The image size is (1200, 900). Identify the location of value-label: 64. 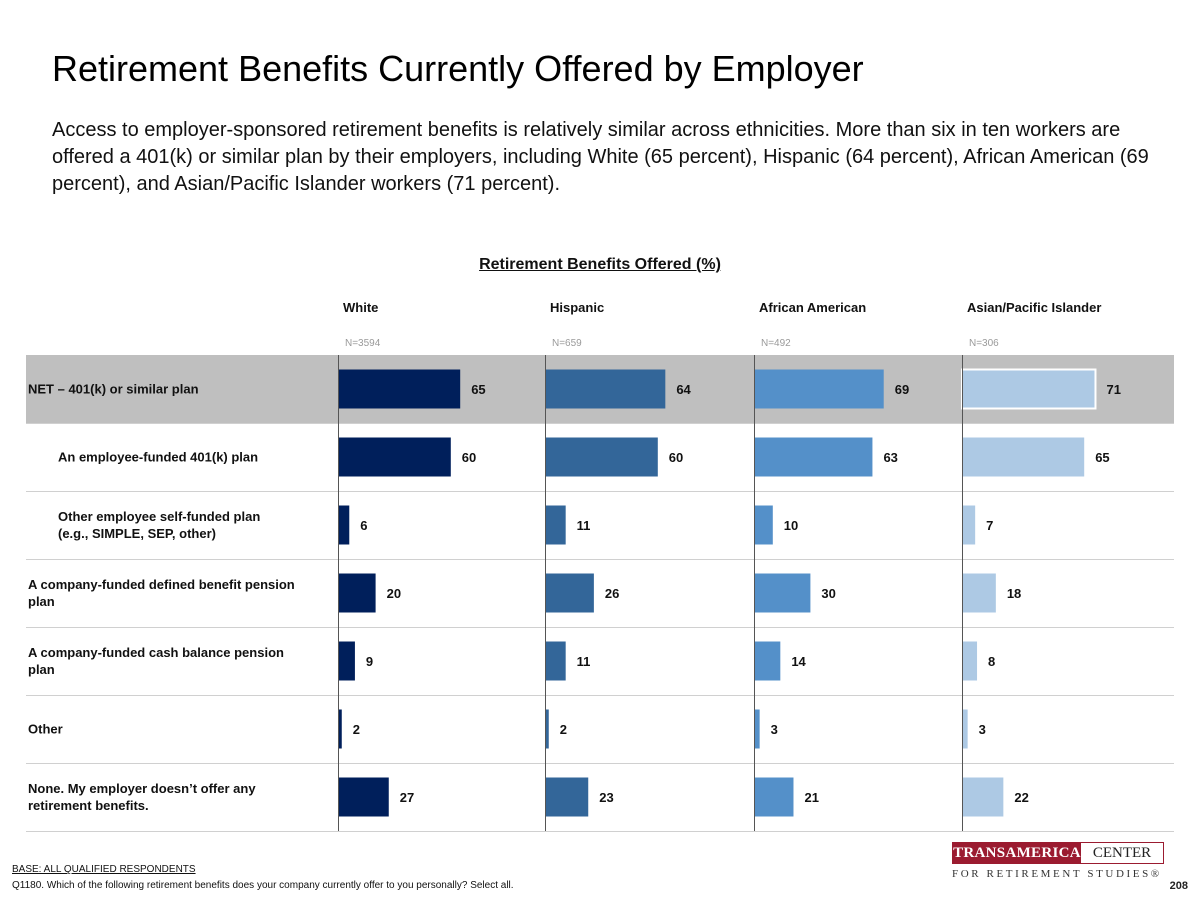
(683, 389).